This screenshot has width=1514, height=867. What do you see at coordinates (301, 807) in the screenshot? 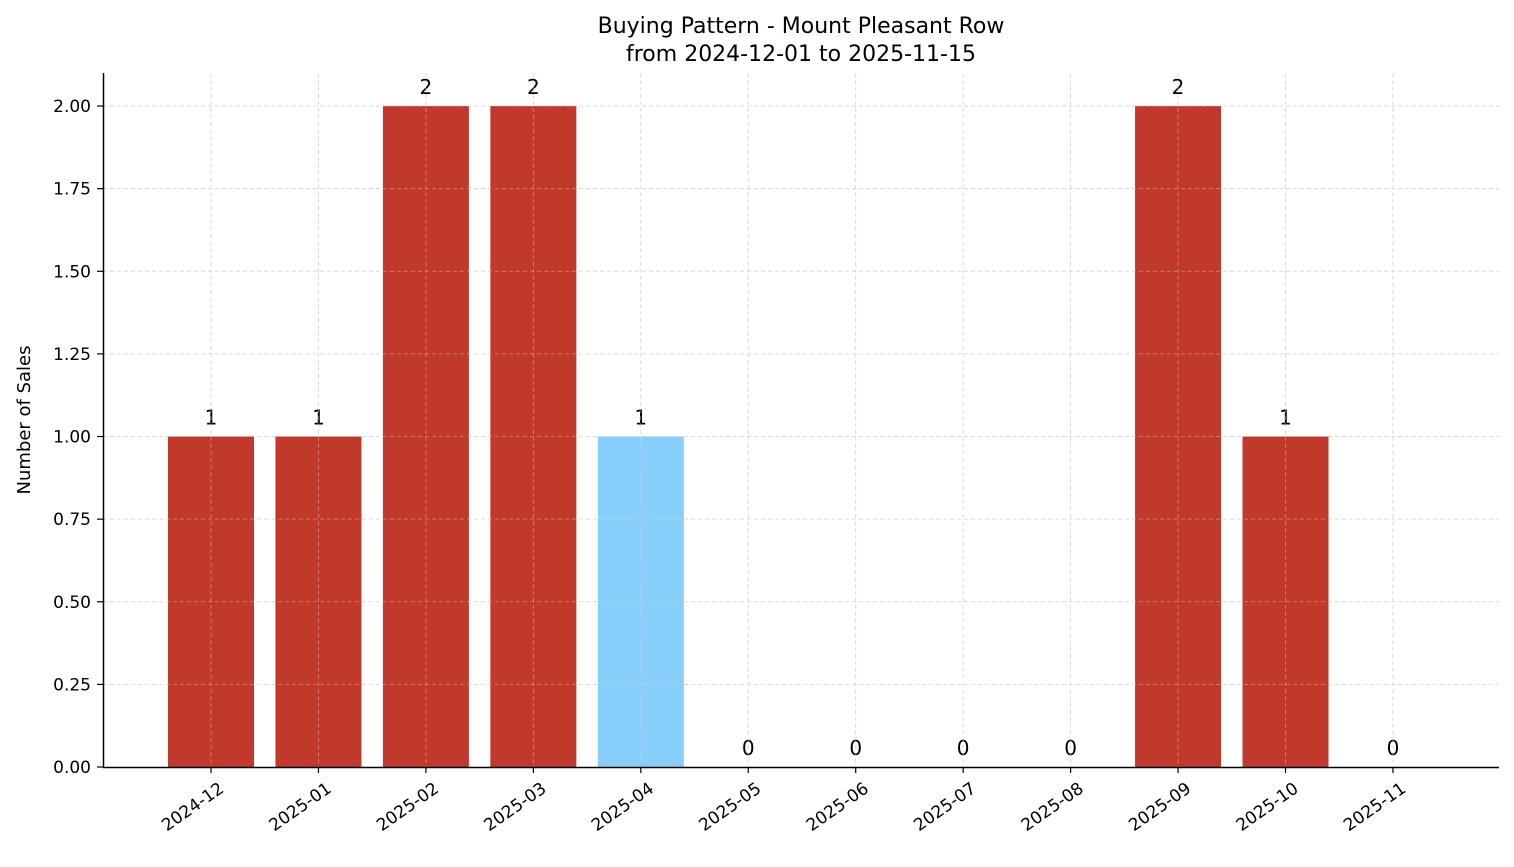
I see `x-tick-label: 2025-01` at bounding box center [301, 807].